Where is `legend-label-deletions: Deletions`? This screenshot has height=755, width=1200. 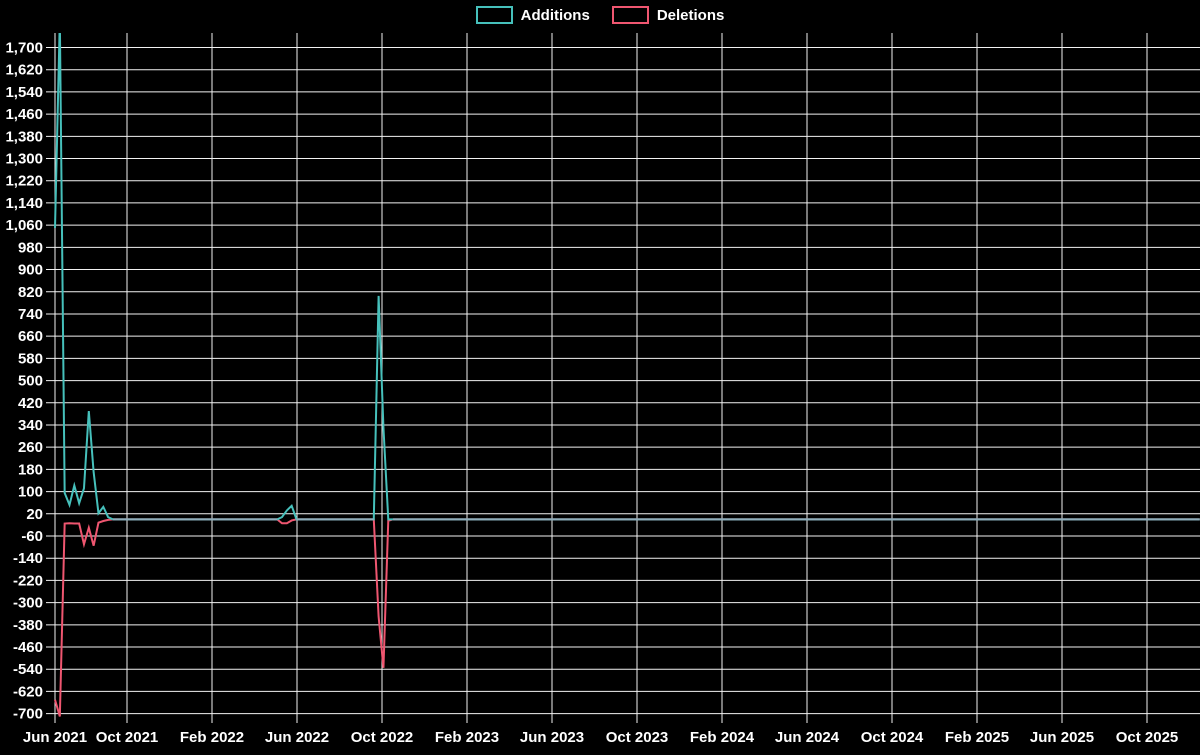
legend-label-deletions: Deletions is located at coordinates (690, 15).